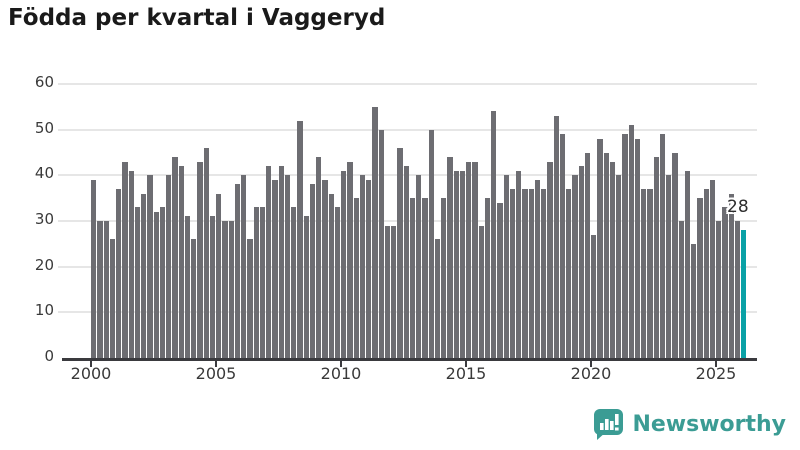  Describe the element at coordinates (744, 294) in the screenshot. I see `highlighted-bar` at that location.